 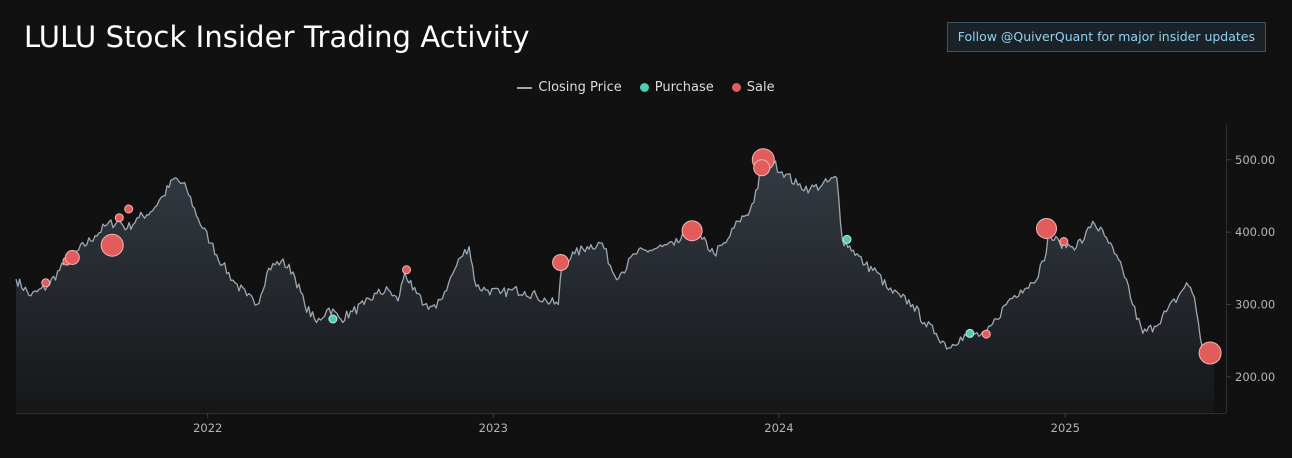 What do you see at coordinates (1065, 428) in the screenshot?
I see `x-tick-label: 2025` at bounding box center [1065, 428].